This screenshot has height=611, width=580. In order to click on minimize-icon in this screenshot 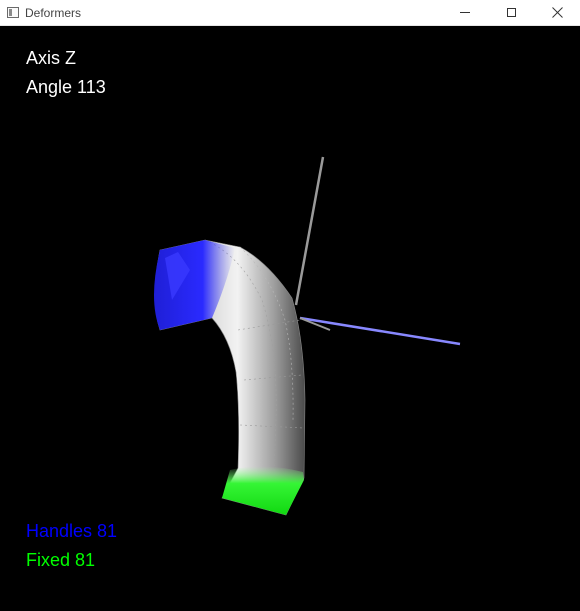, I will do `click(465, 12)`.